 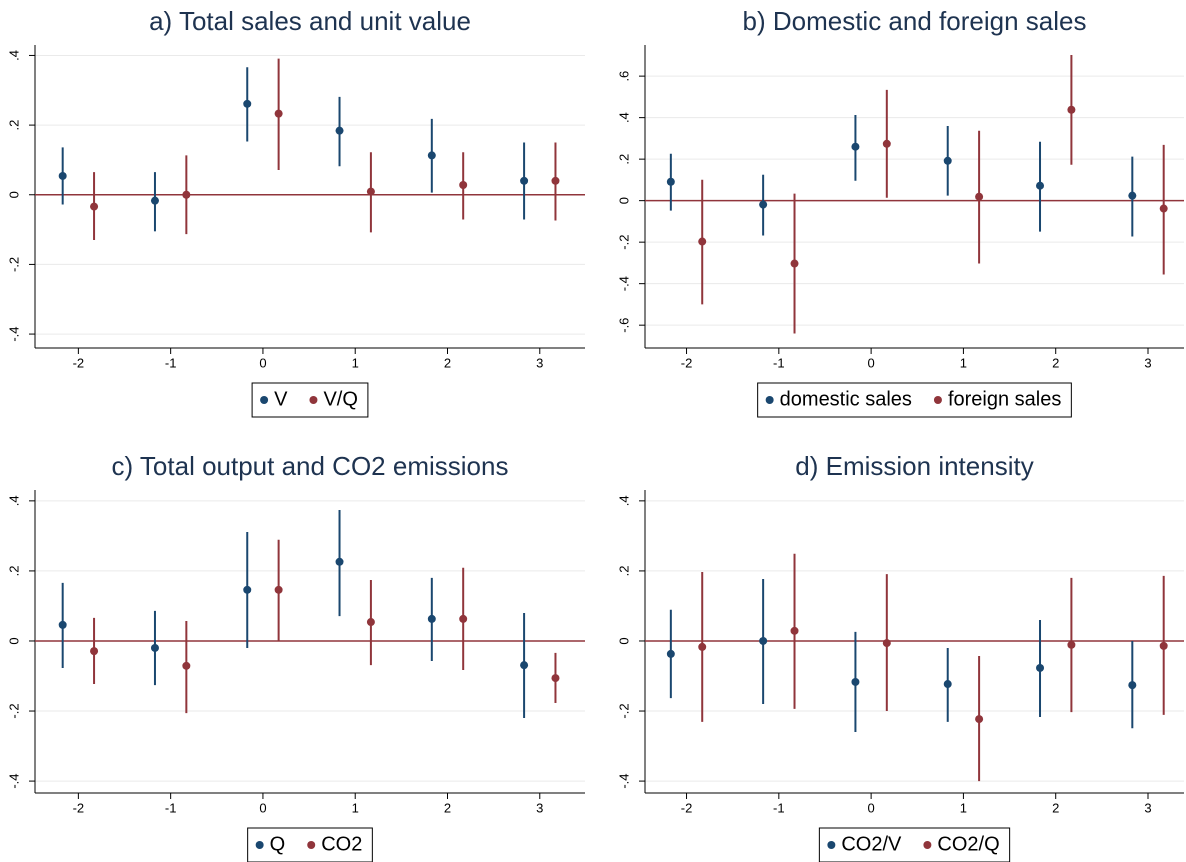 I want to click on legend-label: CO2/V, so click(x=871, y=844).